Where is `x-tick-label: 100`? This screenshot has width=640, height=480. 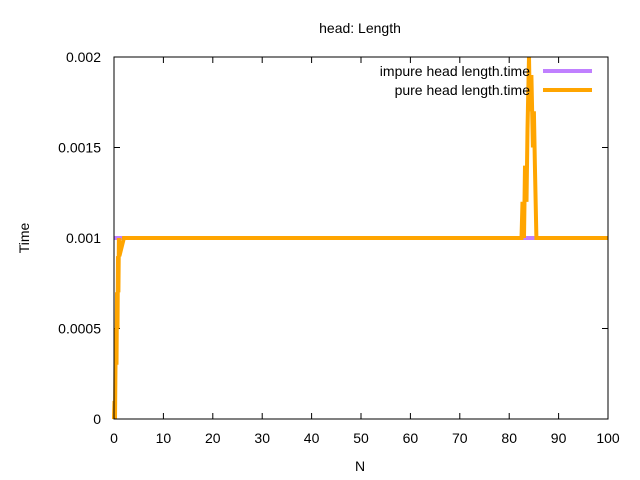
x-tick-label: 100 is located at coordinates (608, 438).